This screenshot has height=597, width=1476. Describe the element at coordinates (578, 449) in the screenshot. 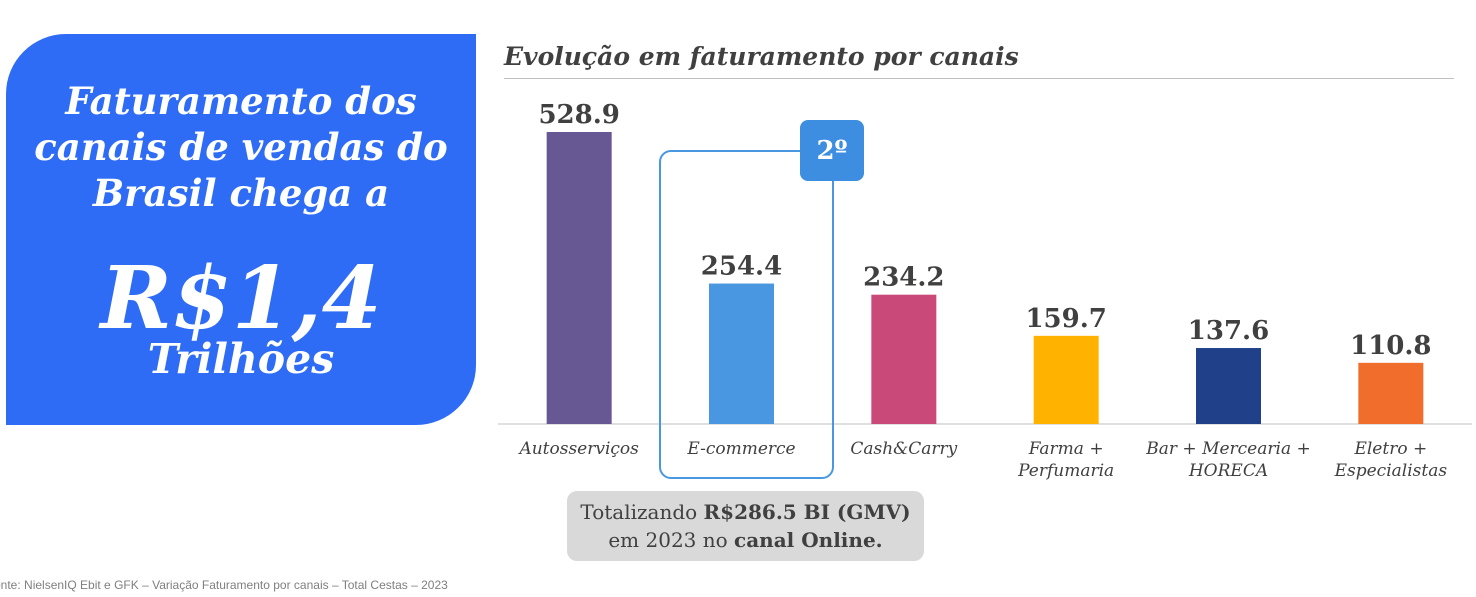

I see `category-label-0-0: Autosserviços` at that location.